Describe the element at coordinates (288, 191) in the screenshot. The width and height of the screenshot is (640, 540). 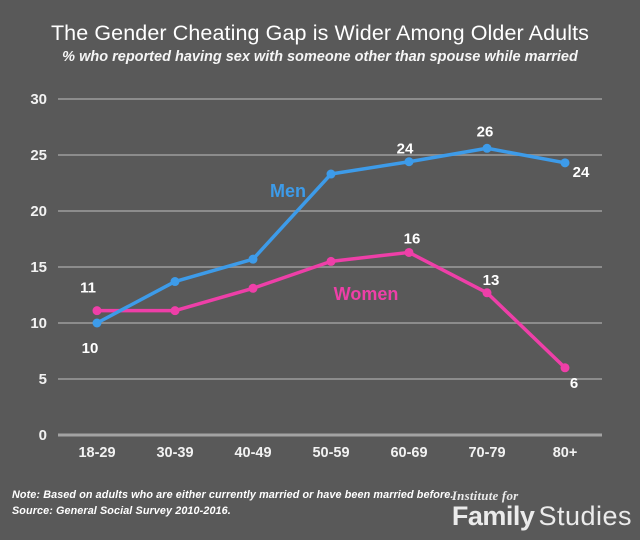
I see `men-series-label: Men` at that location.